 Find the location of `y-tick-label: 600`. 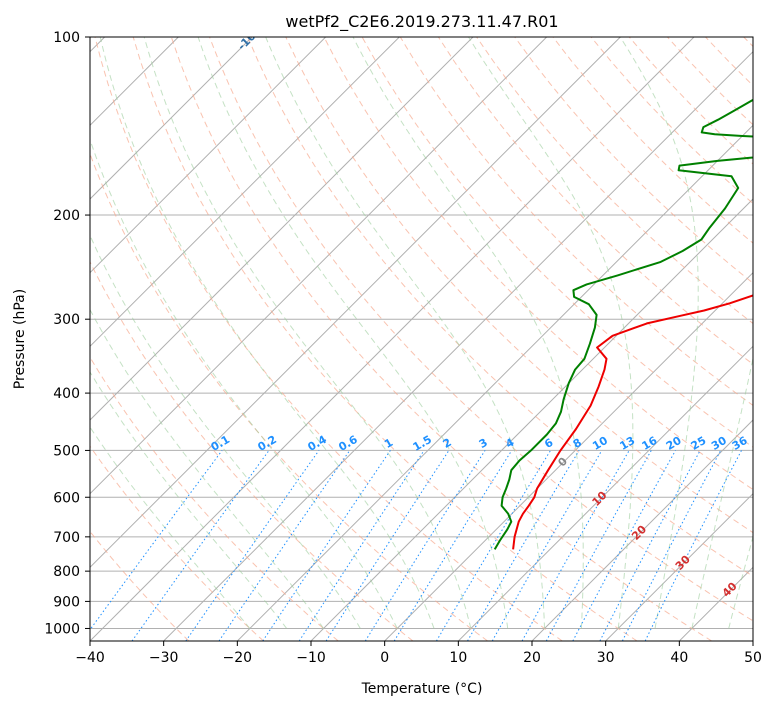

y-tick-label: 600 is located at coordinates (66, 498).